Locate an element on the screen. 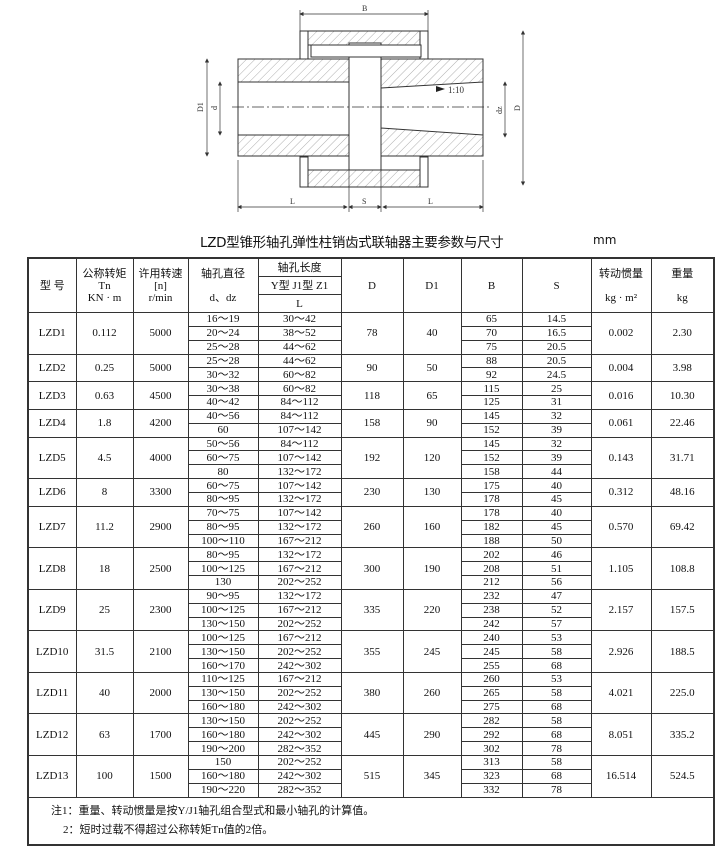 Image resolution: width=725 pixels, height=846 pixels. cell-torque: 100 is located at coordinates (104, 776).